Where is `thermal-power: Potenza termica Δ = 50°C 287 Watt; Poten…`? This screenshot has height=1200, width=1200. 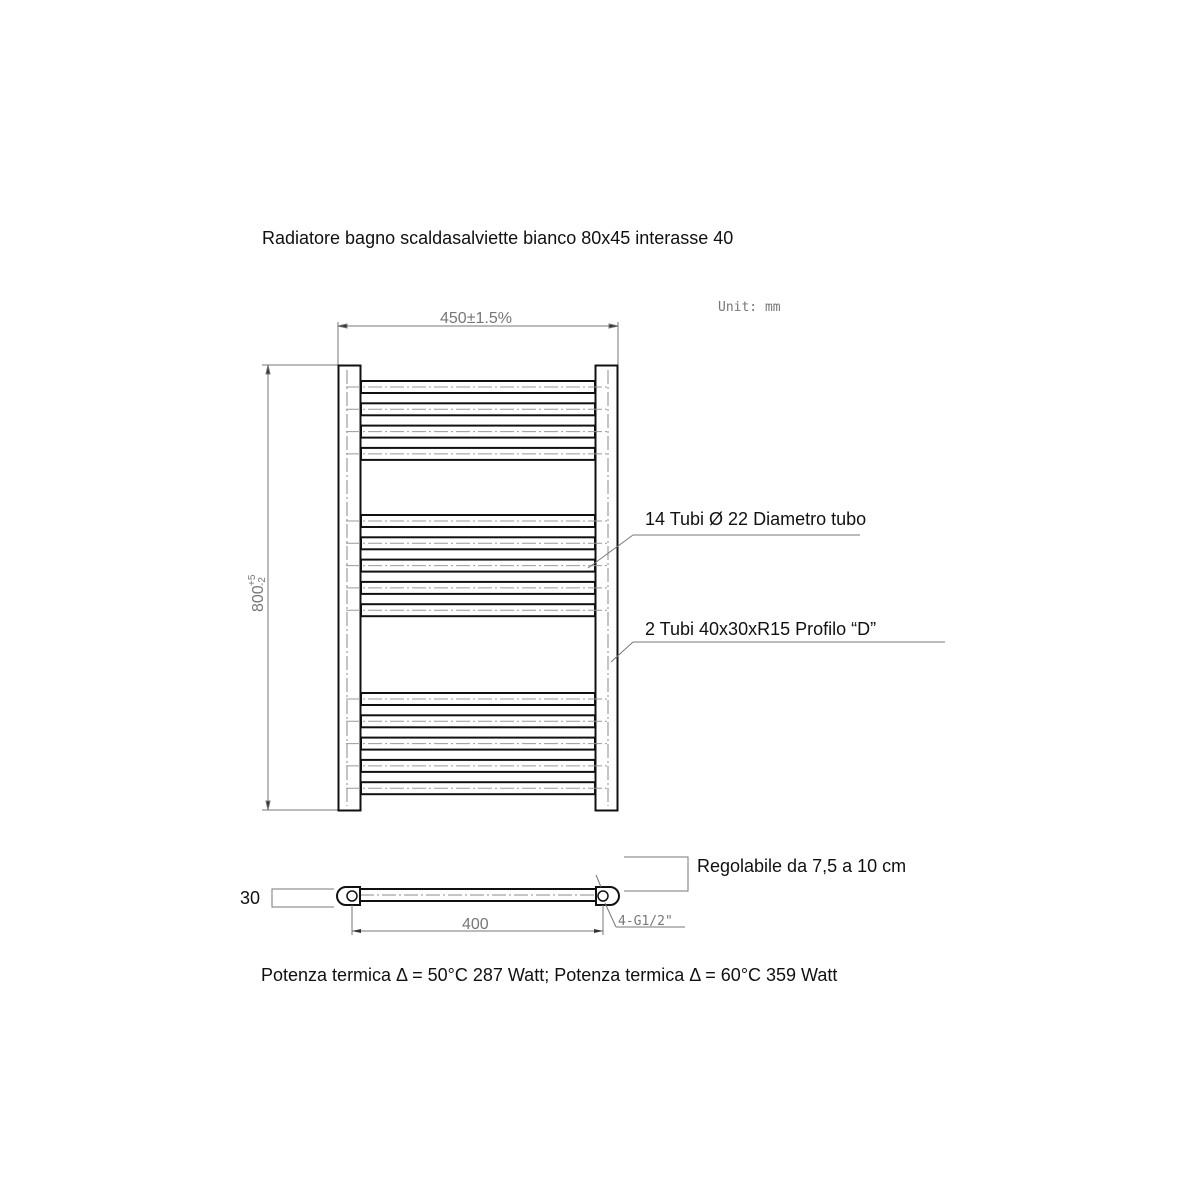
thermal-power: Potenza termica Δ = 50°C 287 Watt; Poten… is located at coordinates (549, 975).